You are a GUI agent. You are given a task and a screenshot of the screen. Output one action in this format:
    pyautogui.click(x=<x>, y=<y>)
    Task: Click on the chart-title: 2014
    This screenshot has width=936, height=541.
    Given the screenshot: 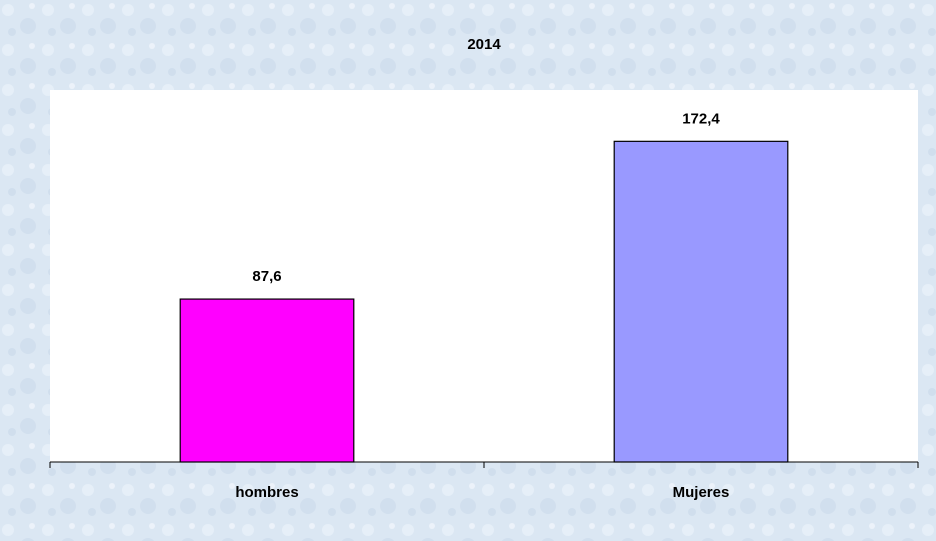 What is the action you would take?
    pyautogui.click(x=484, y=44)
    